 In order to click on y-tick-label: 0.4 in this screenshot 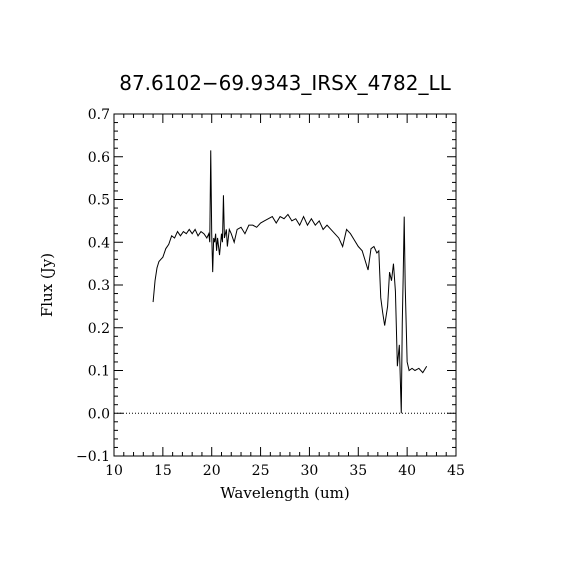, I will do `click(99, 243)`.